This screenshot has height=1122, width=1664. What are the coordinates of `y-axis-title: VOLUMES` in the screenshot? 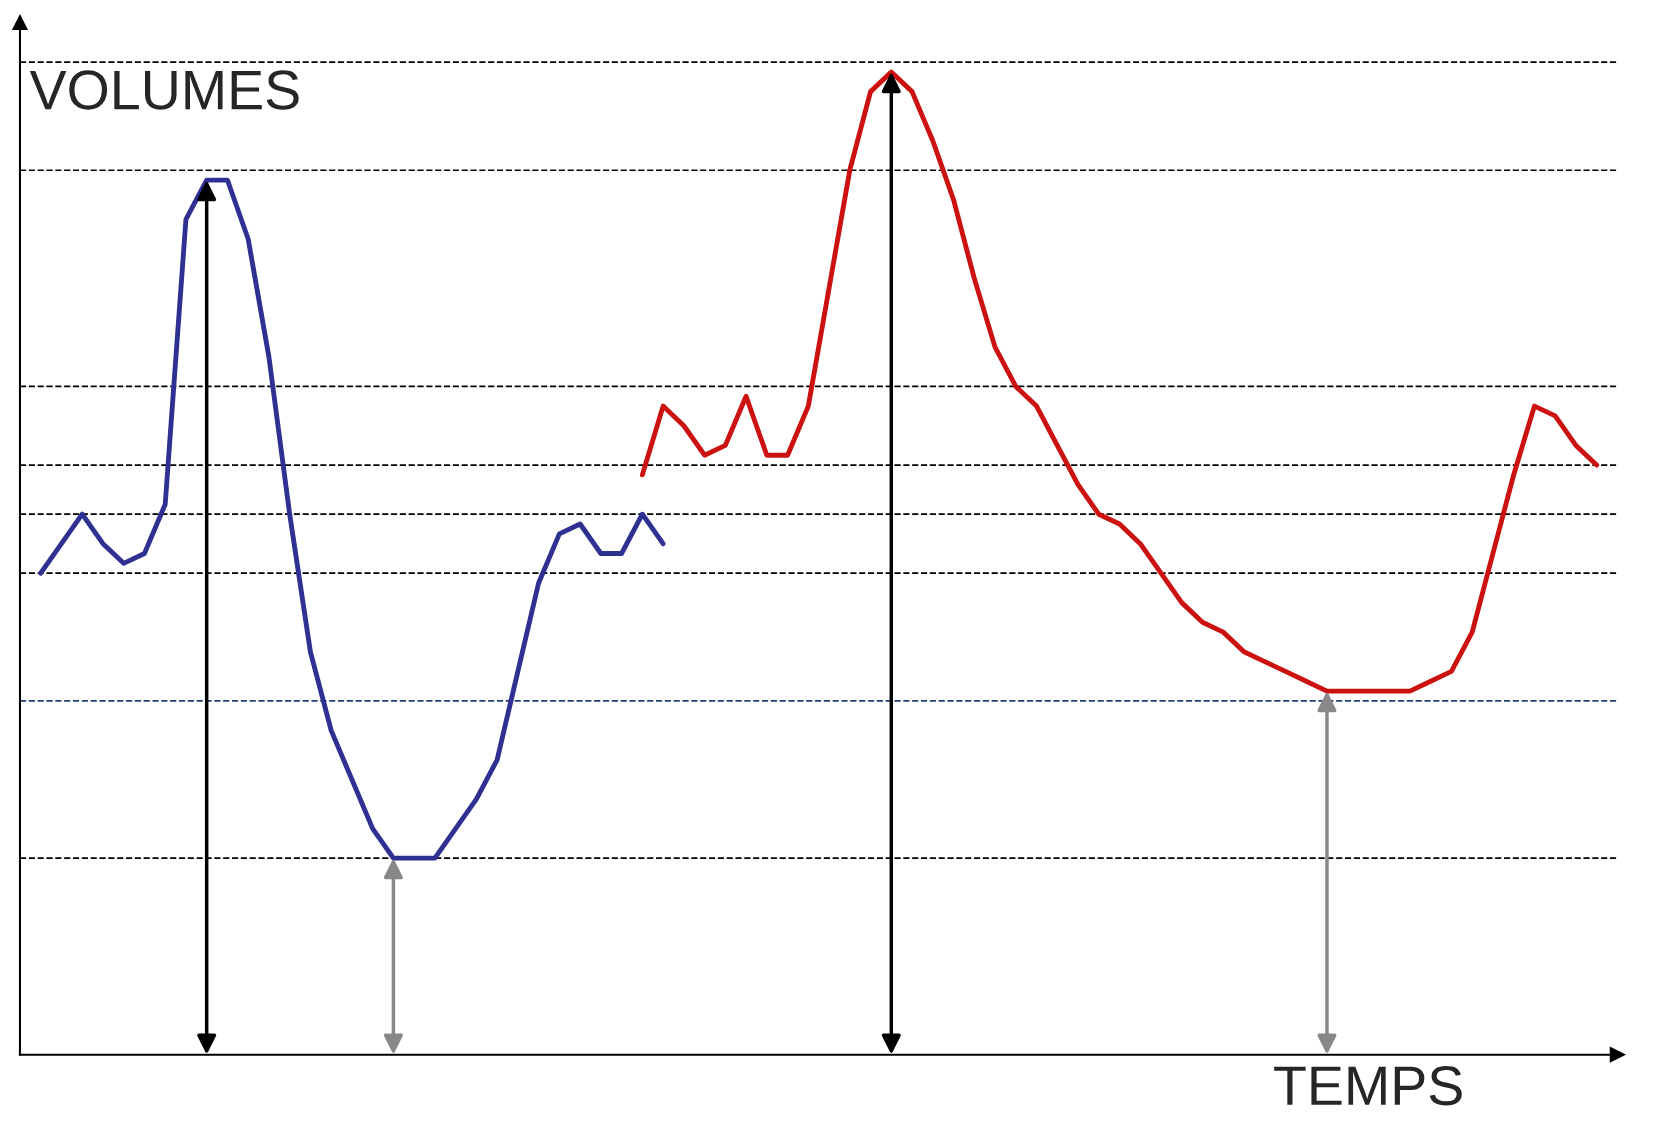 It's located at (164, 90).